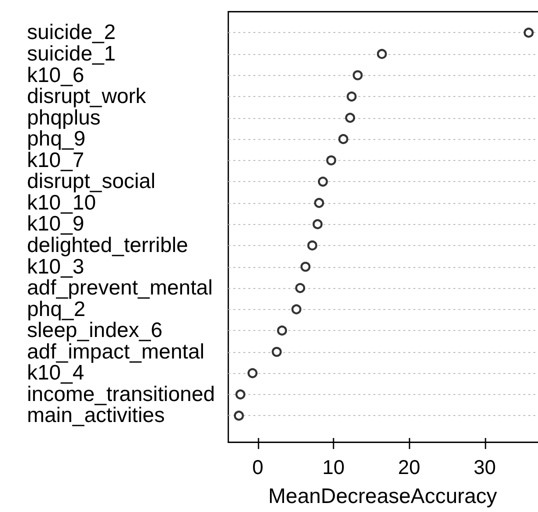 This screenshot has width=538, height=512. What do you see at coordinates (71, 54) in the screenshot?
I see `y-tick-label: suicide_1` at bounding box center [71, 54].